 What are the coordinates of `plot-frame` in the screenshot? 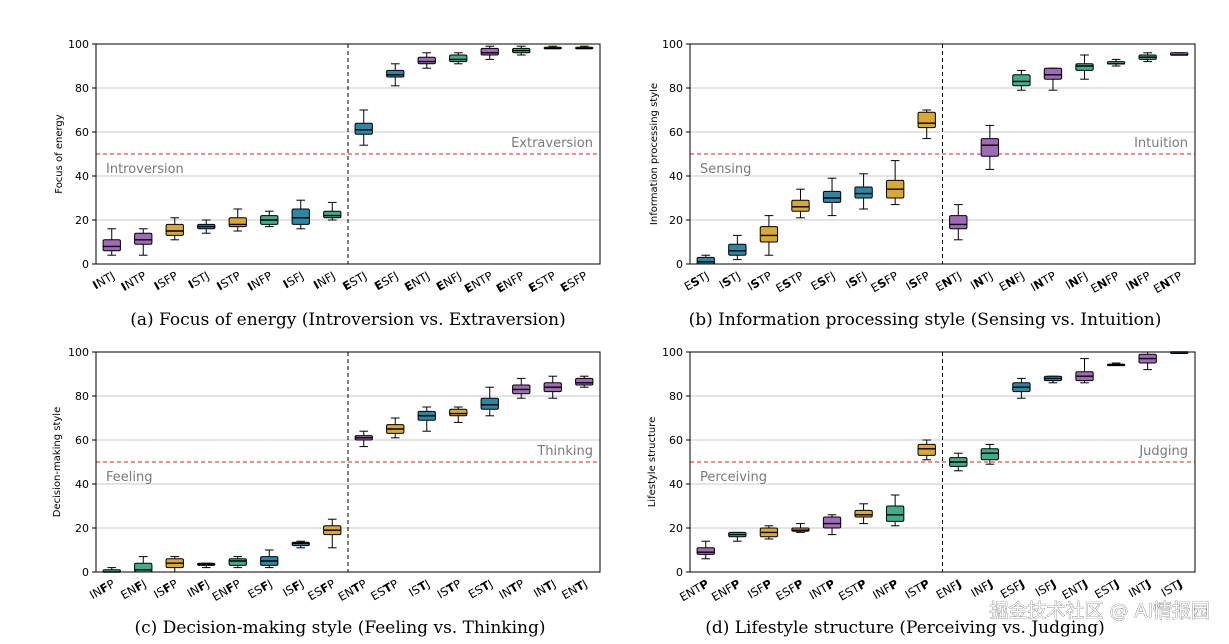 It's located at (348, 154).